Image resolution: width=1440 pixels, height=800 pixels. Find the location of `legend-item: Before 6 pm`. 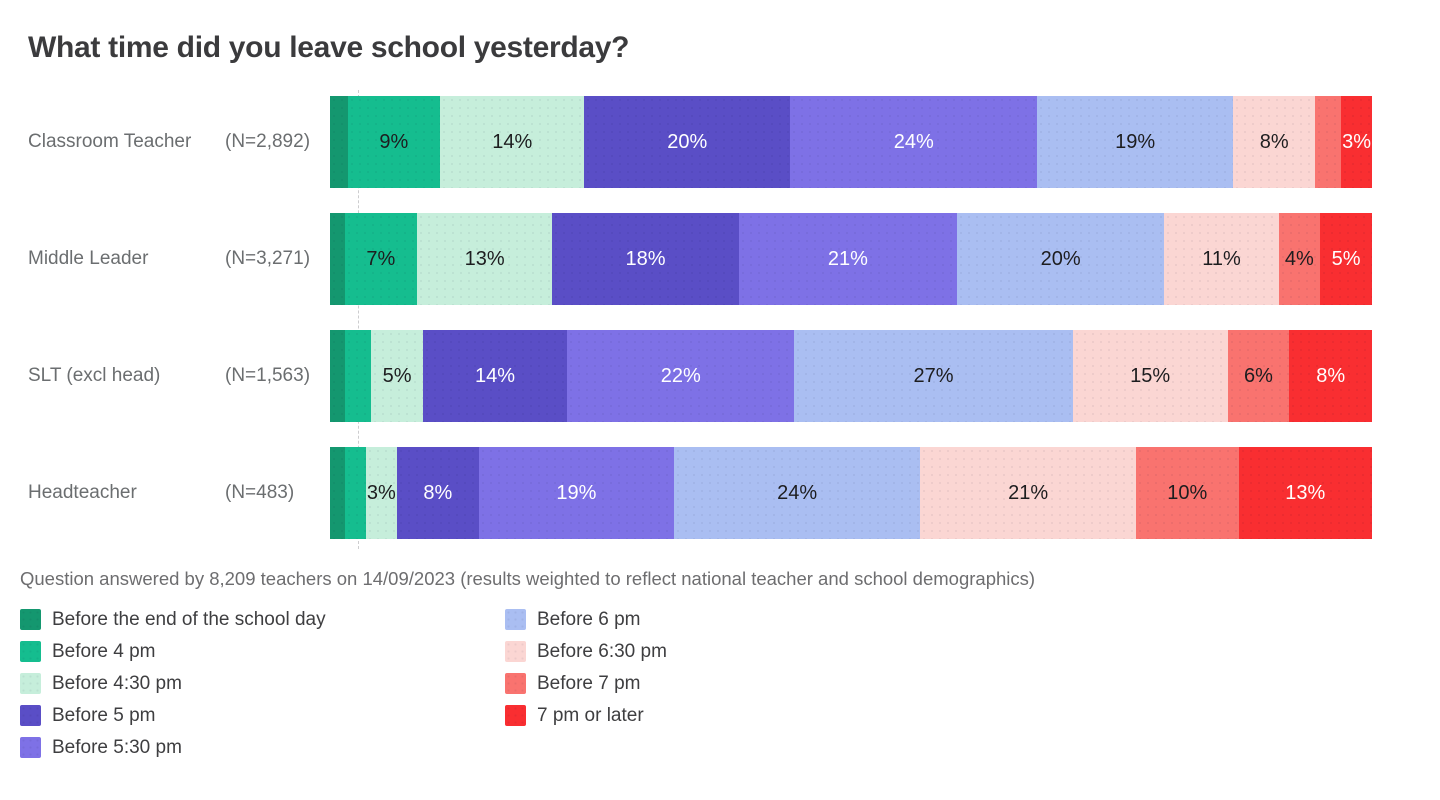

legend-item: Before 6 pm is located at coordinates (586, 619).